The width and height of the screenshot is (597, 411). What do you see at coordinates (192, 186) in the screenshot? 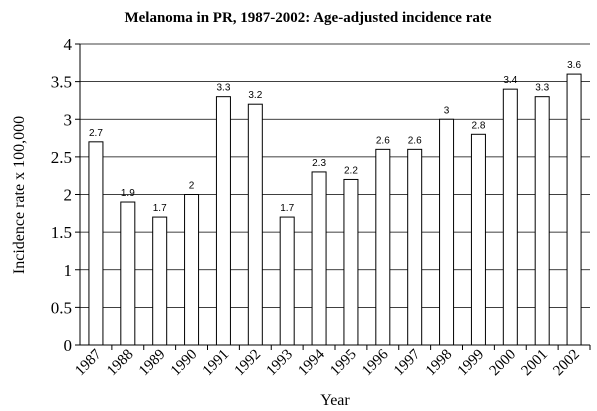
I see `data-label: 2` at bounding box center [192, 186].